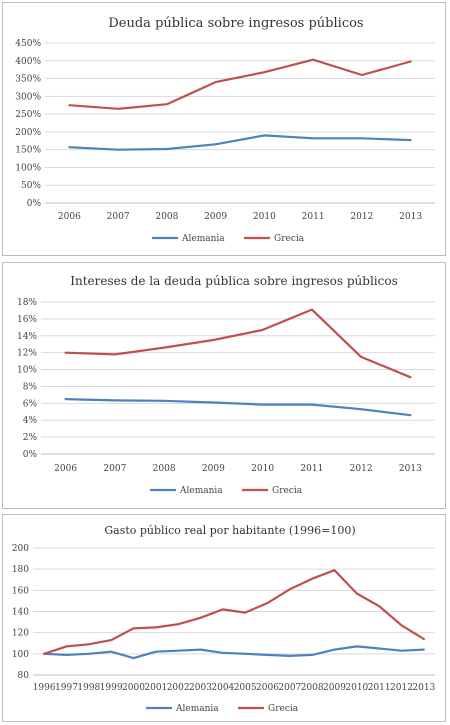  What do you see at coordinates (111, 688) in the screenshot?
I see `x-tick-label: 1999` at bounding box center [111, 688].